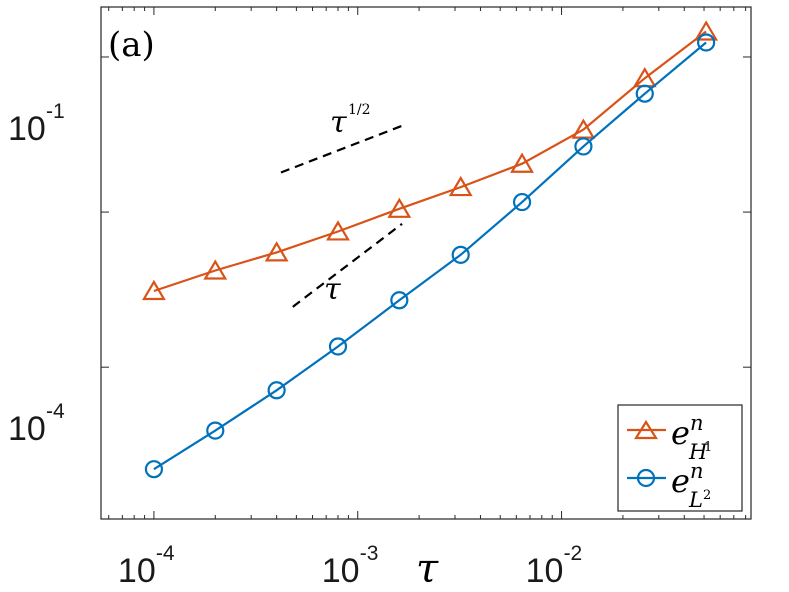 The width and height of the screenshot is (789, 592). What do you see at coordinates (646, 429) in the screenshot?
I see `legend-marker-triangle` at bounding box center [646, 429].